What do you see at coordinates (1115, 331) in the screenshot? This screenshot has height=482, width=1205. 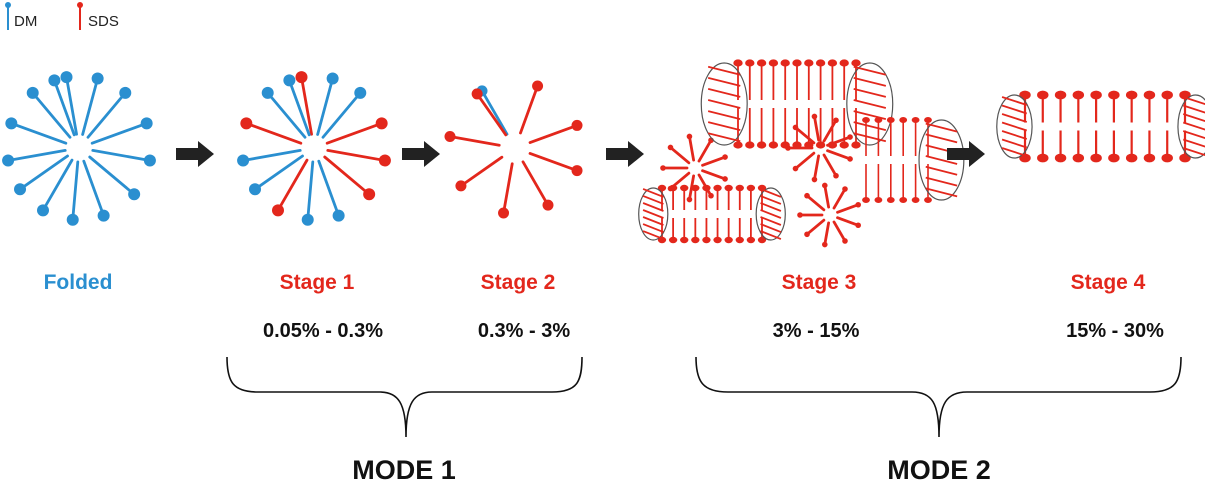 I see `concentration-stage-4: 15% - 30%` at bounding box center [1115, 331].